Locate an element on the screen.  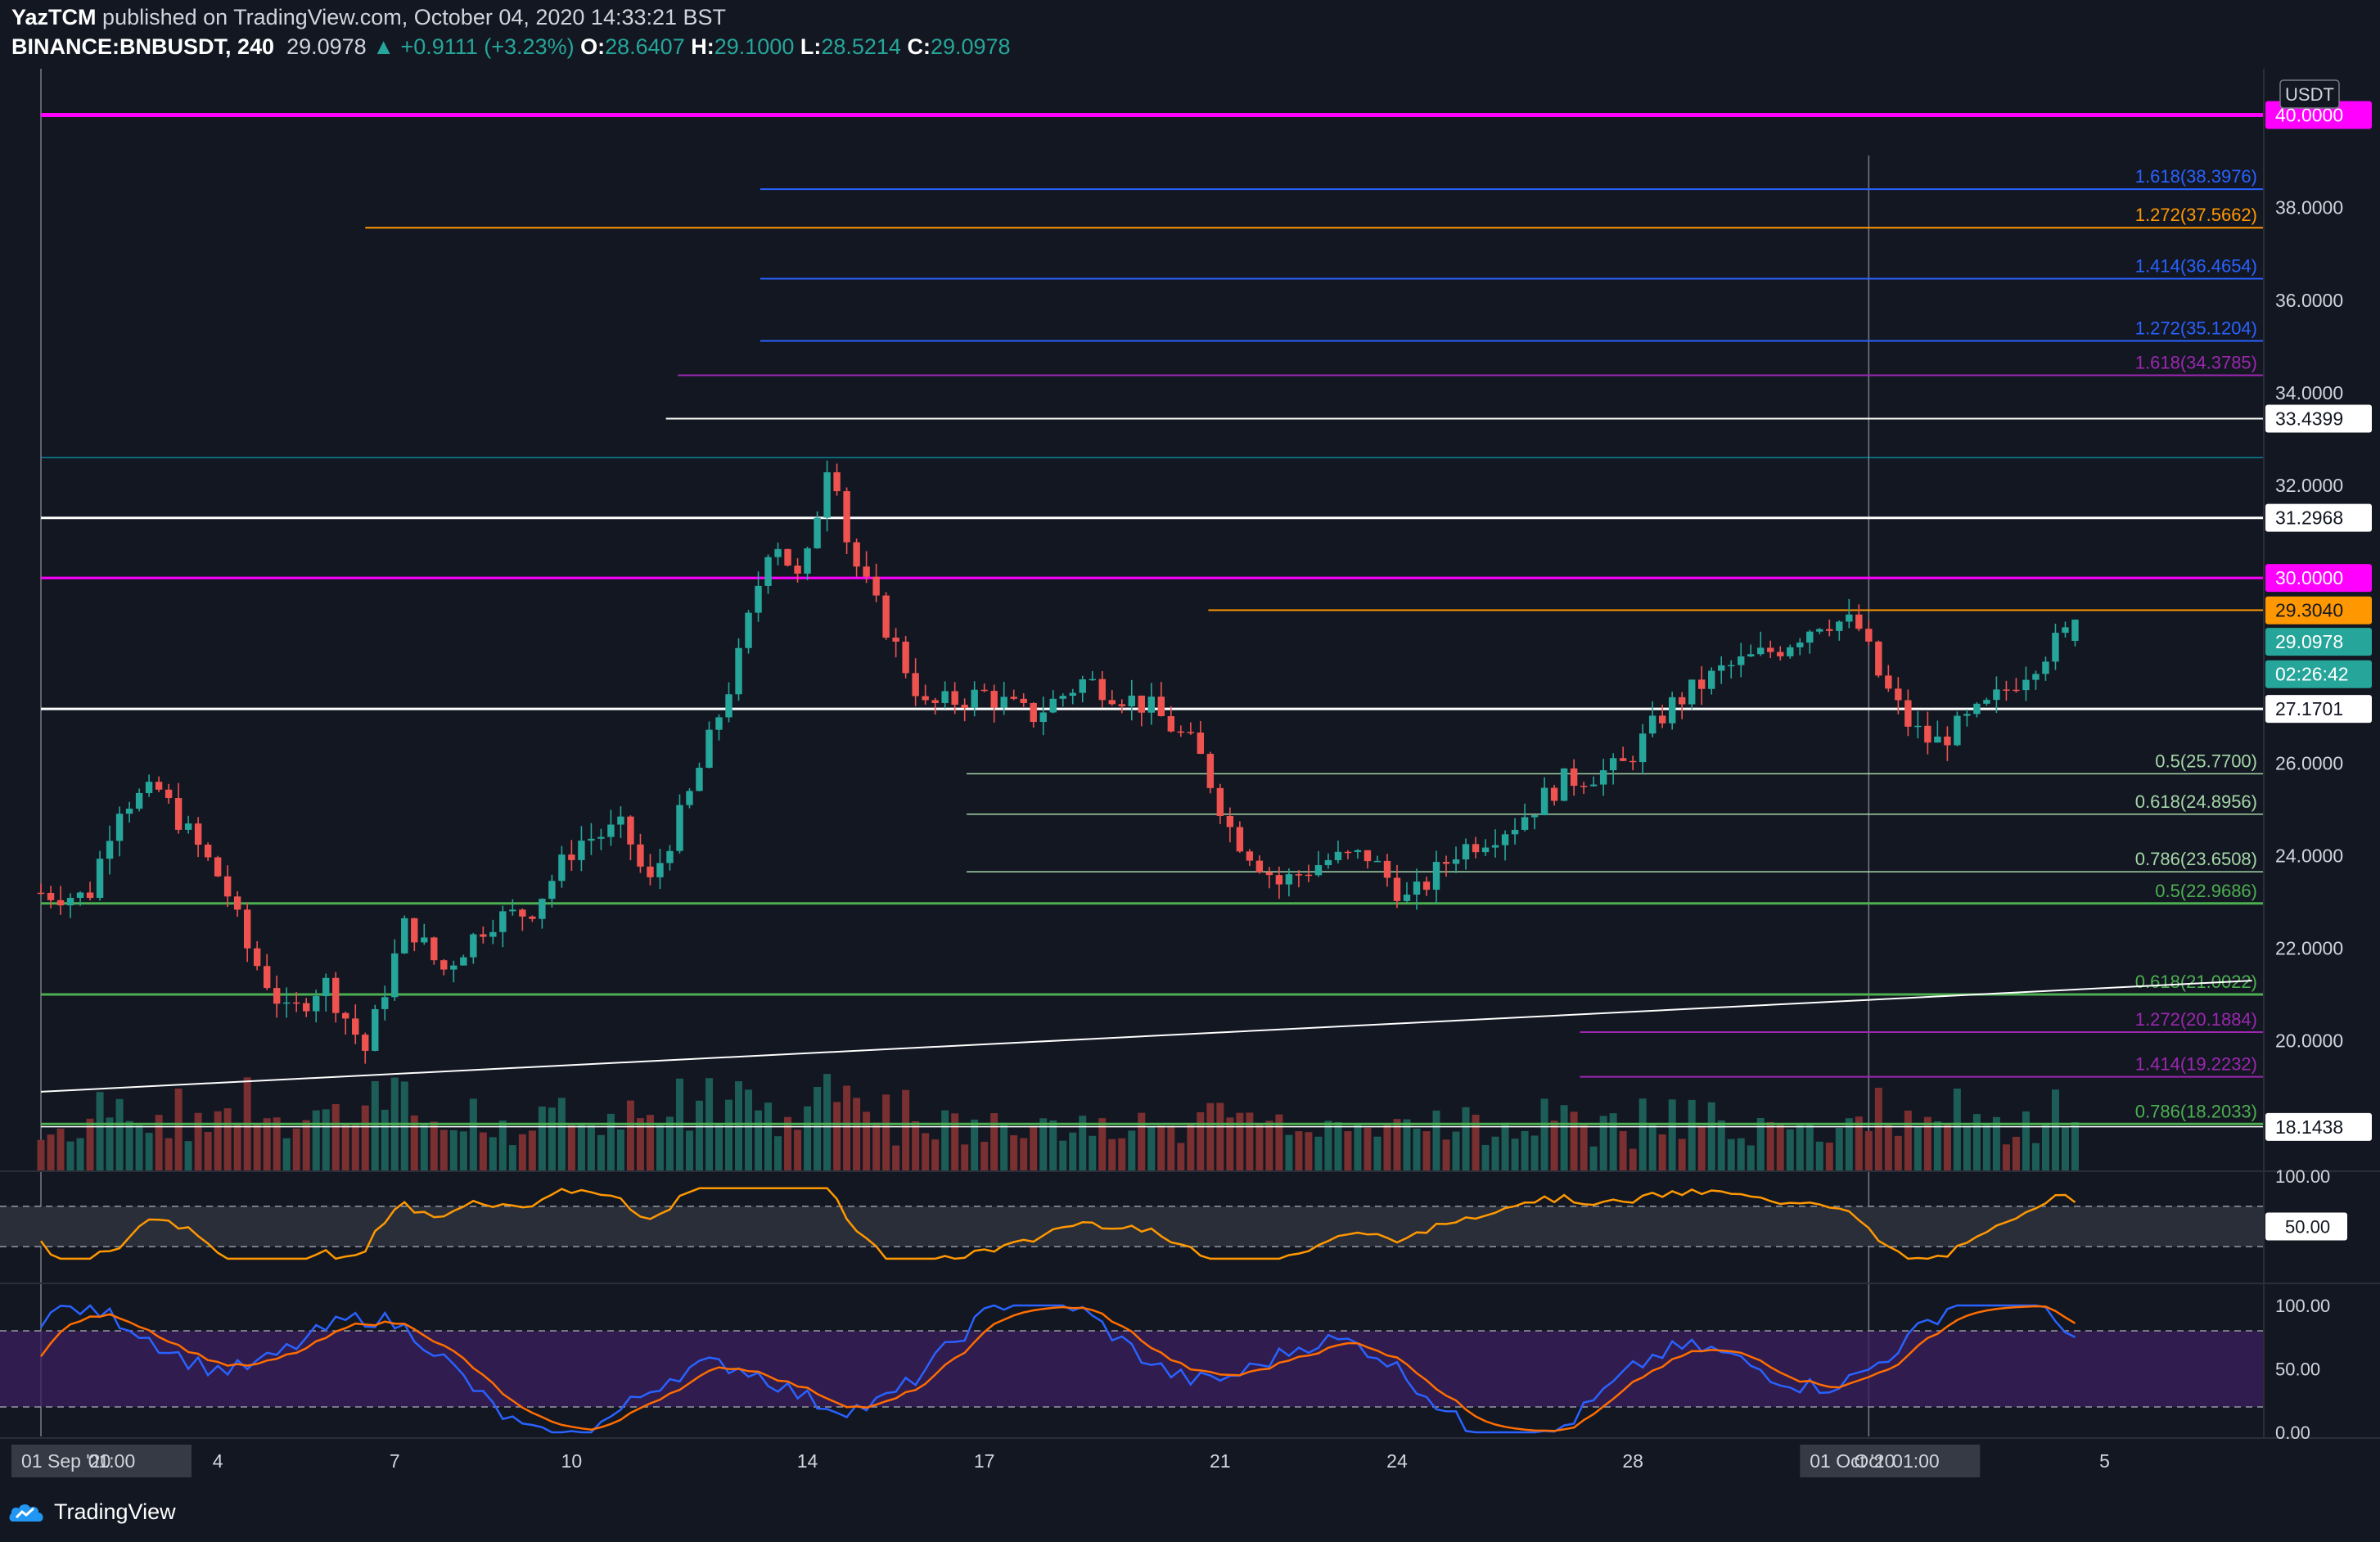
currency-unit: USDT is located at coordinates (2309, 94).